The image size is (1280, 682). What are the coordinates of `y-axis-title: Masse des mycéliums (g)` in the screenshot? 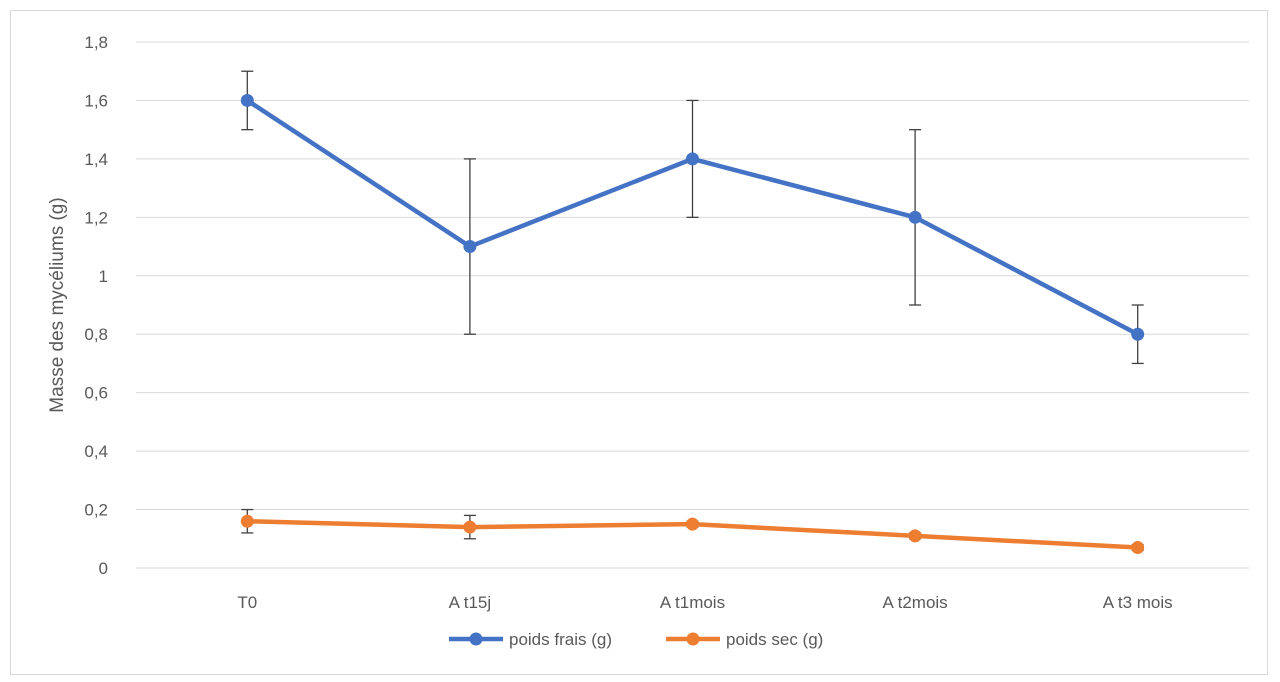 It's located at (57, 304).